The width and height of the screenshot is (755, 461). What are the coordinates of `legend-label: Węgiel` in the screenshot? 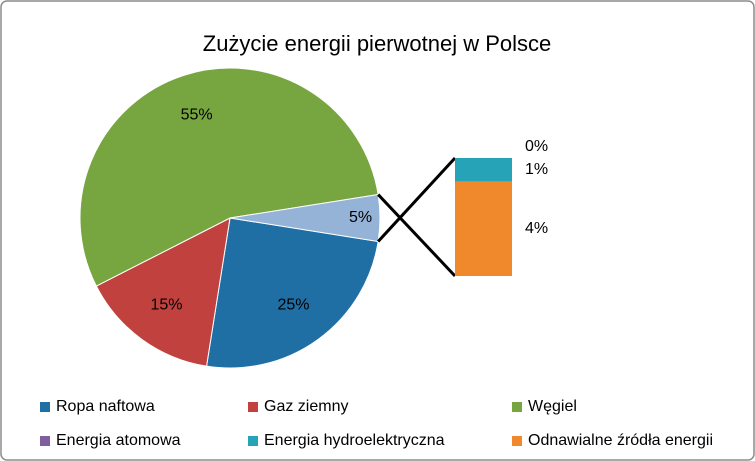 It's located at (552, 406).